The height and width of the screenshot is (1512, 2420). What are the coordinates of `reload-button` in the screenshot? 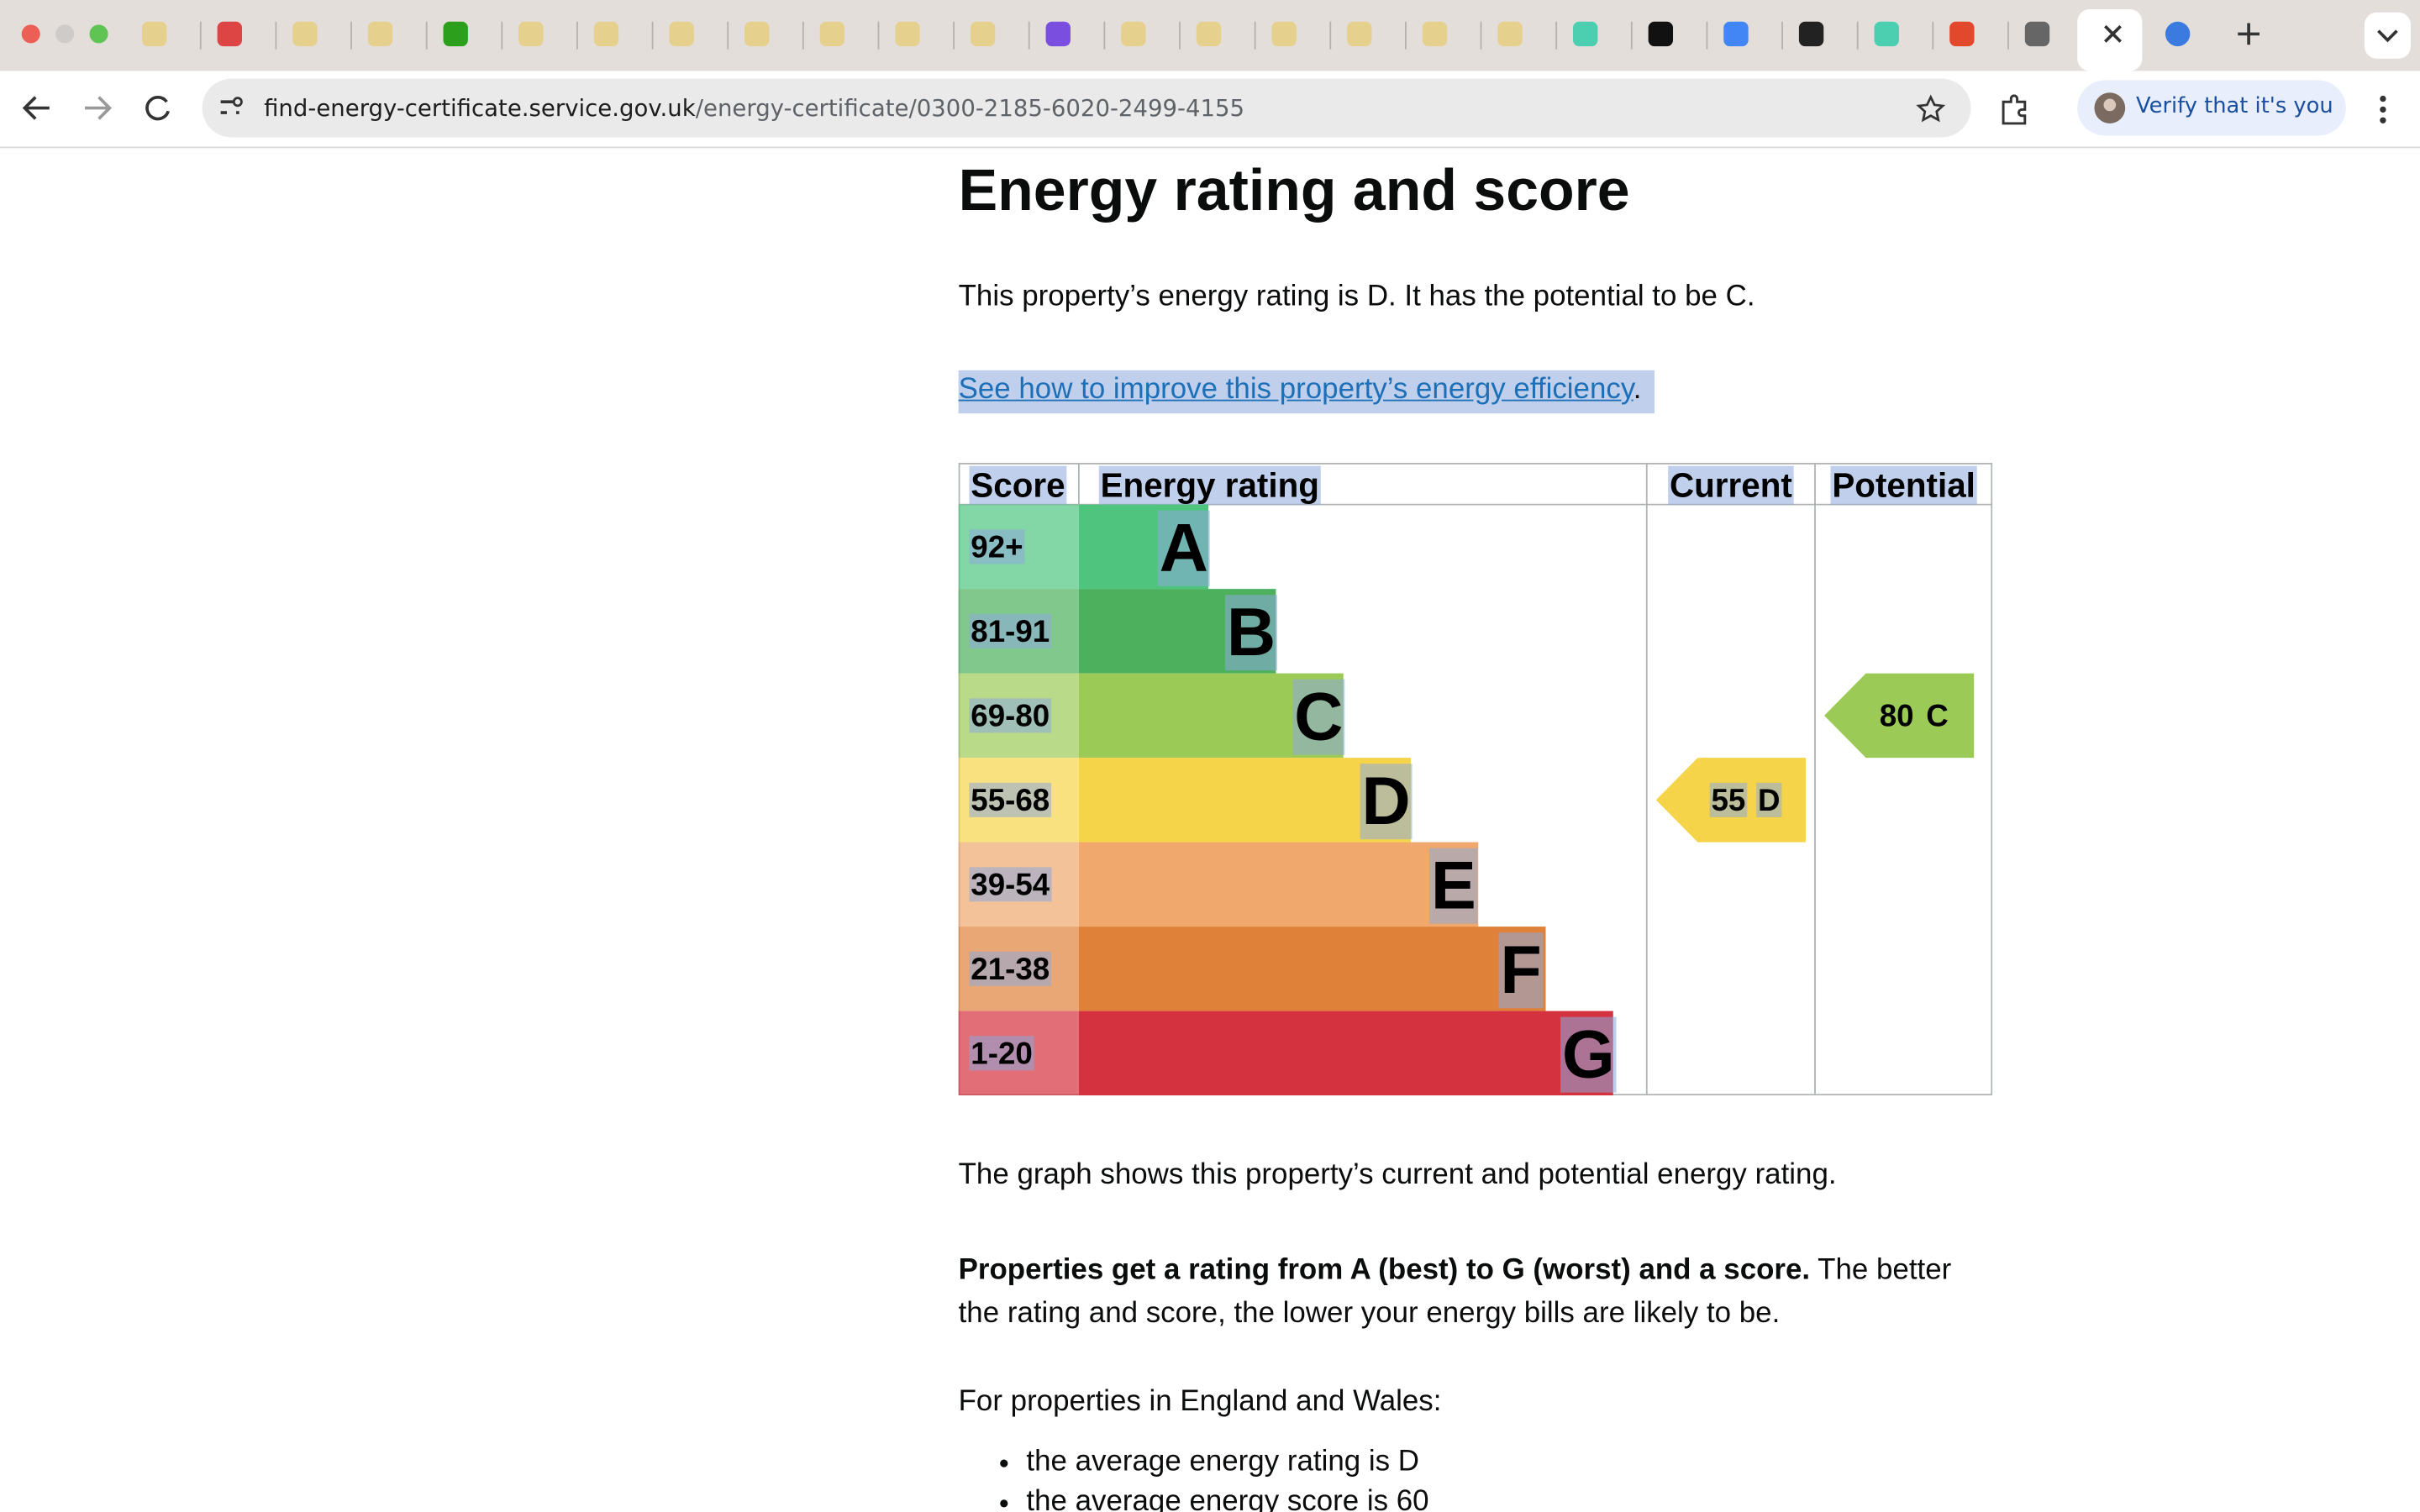 It's located at (157, 108).